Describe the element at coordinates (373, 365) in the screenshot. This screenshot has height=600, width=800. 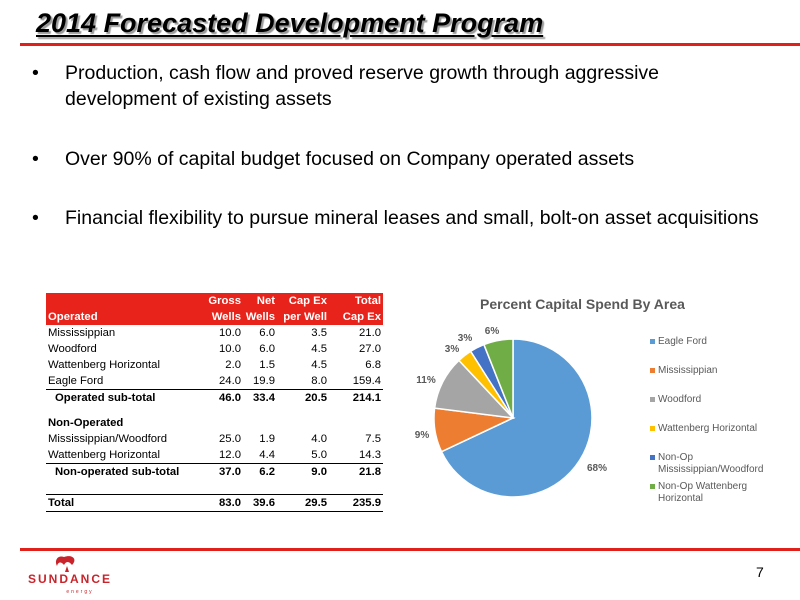
I see `table-cell: 6.8` at that location.